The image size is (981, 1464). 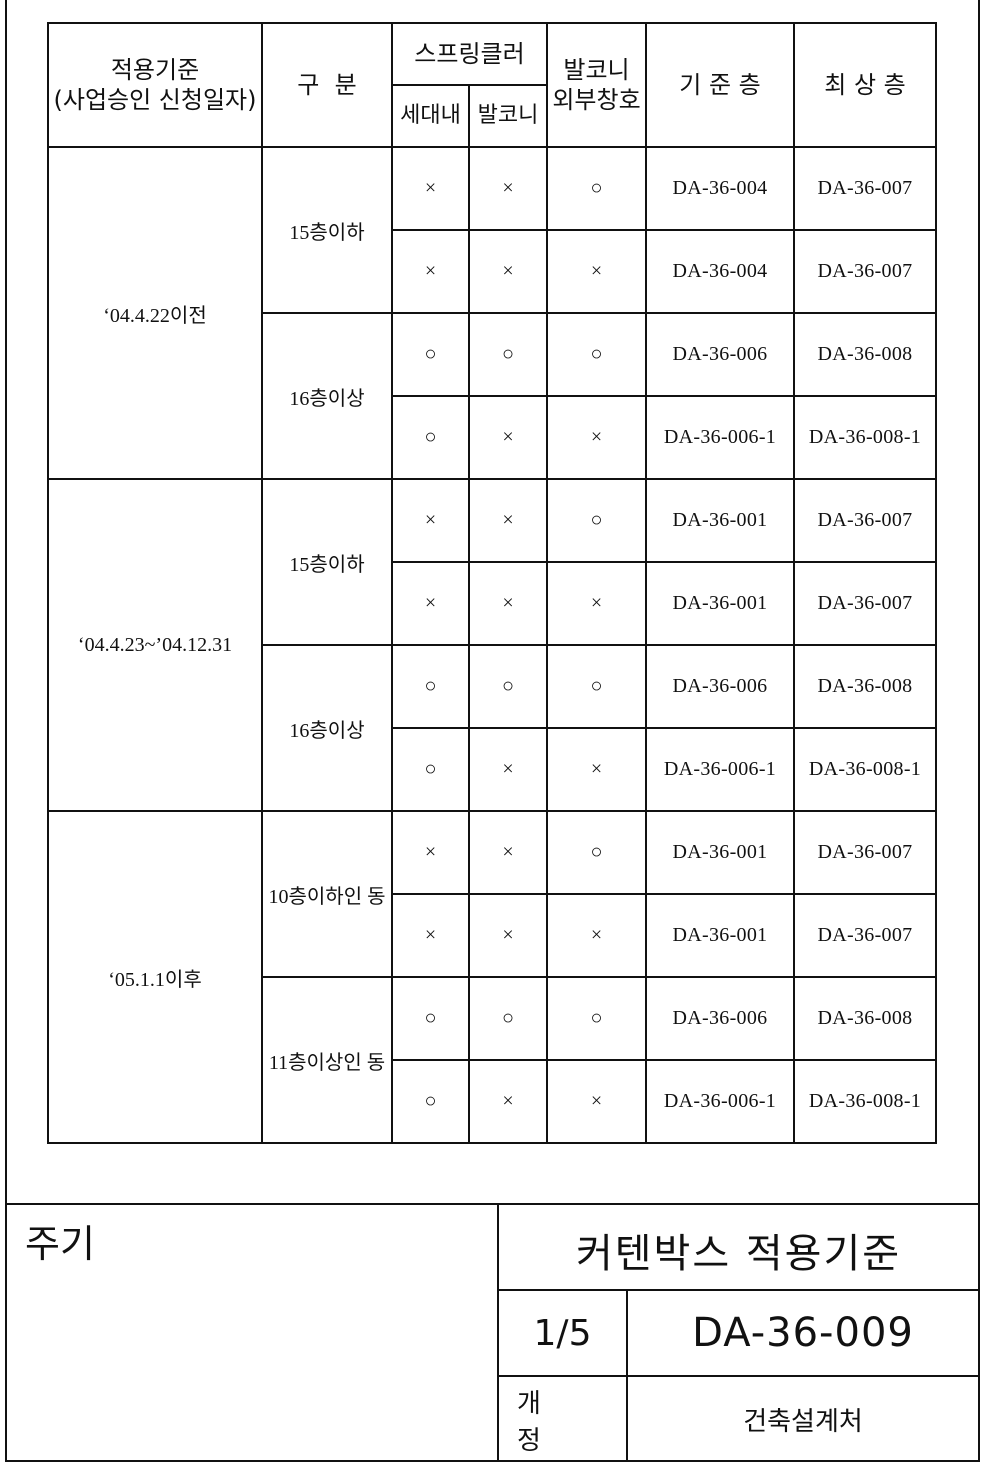 I want to click on title-row-revision: 개 정 건축설계처, so click(x=738, y=1419).